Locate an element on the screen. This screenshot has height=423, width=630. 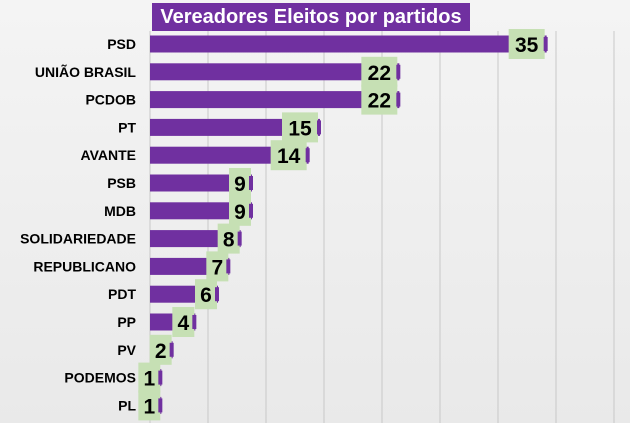
data-label: 4 is located at coordinates (183, 323).